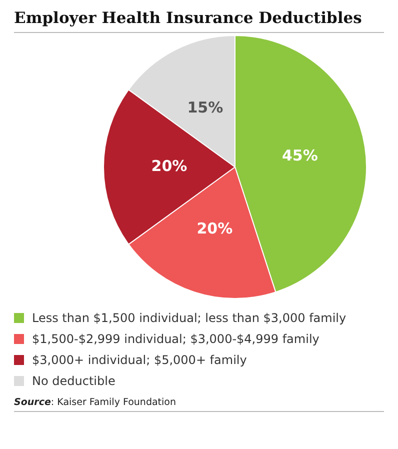 The image size is (398, 449). I want to click on legend-label: Less than $1,500 individual; less than $3,000 family, so click(189, 317).